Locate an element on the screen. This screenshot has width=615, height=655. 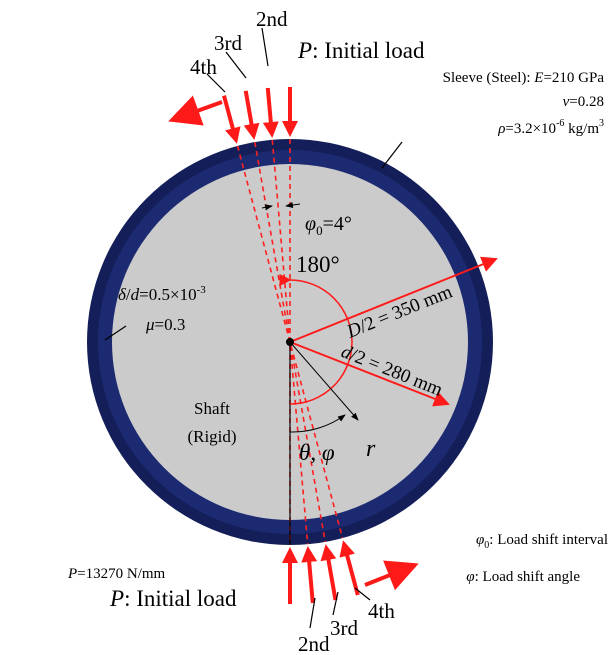
text-part: / is located at coordinates (128, 294).